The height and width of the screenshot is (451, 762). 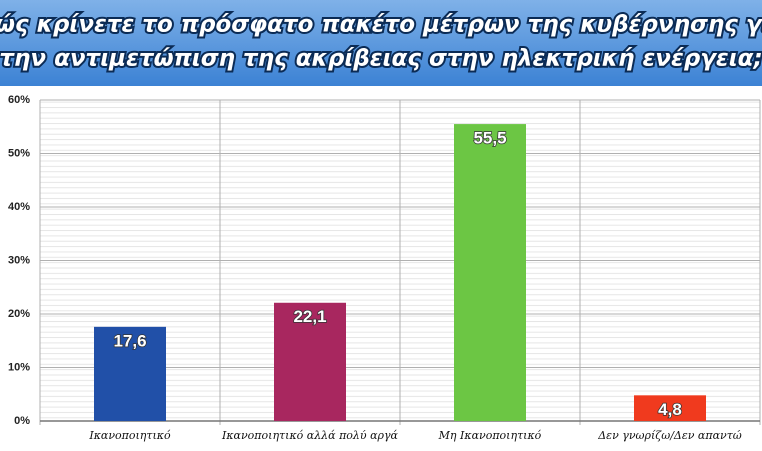 I want to click on x-tick-label: Μη Ικανοποιητικό, so click(x=490, y=435).